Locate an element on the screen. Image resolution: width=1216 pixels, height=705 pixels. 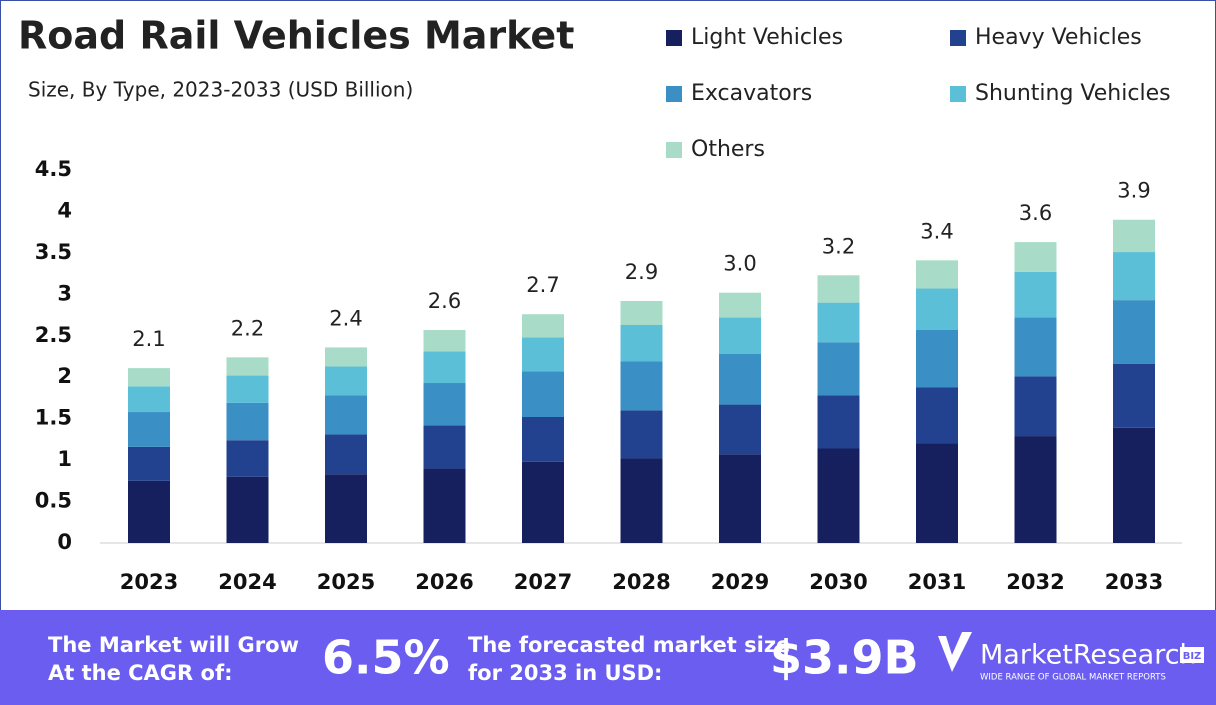
y-tick-label: 4.5 is located at coordinates (53, 169).